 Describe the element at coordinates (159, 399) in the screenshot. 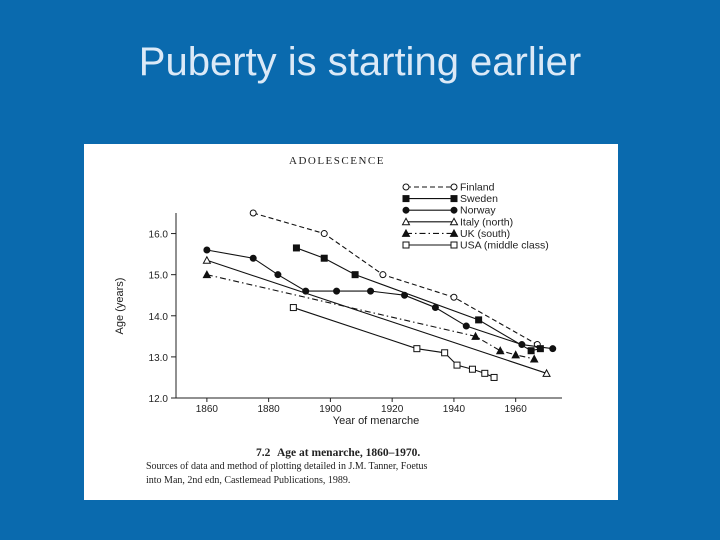

I see `y-tick-label: 12.0` at that location.